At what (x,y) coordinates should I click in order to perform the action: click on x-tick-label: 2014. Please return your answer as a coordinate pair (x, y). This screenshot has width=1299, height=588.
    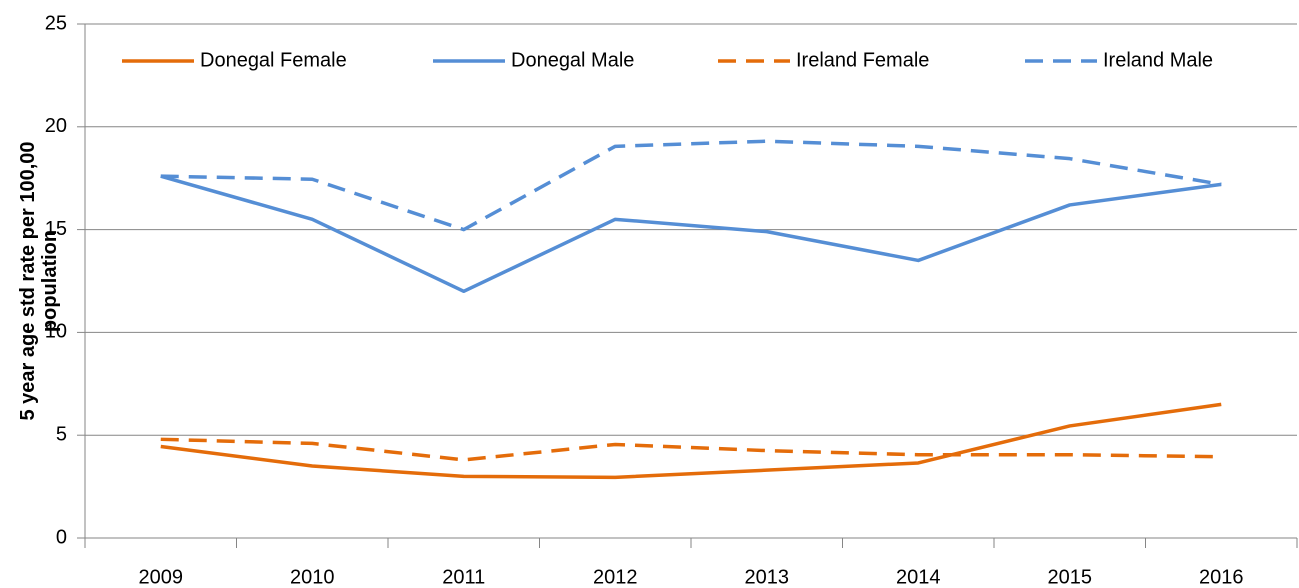
    Looking at the image, I should click on (918, 577).